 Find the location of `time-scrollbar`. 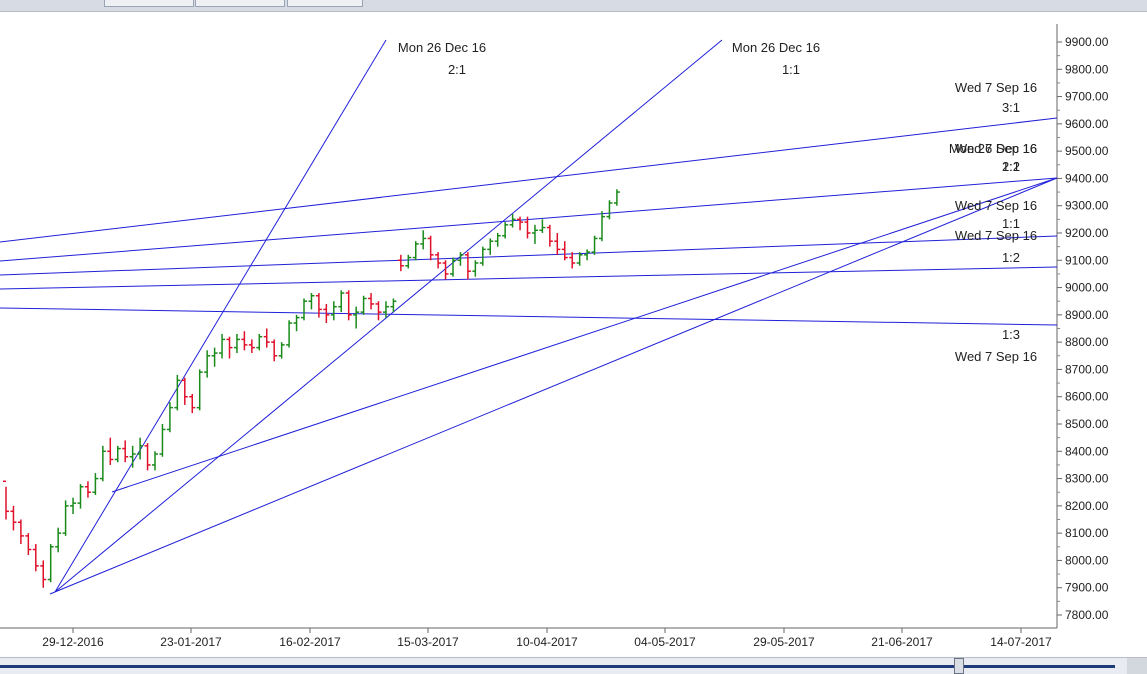

time-scrollbar is located at coordinates (573, 665).